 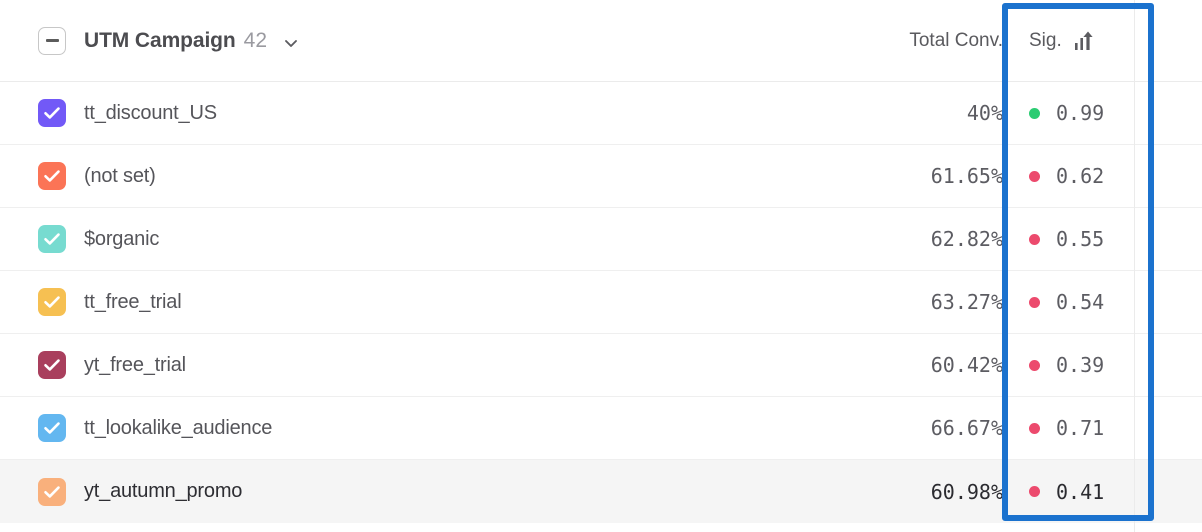 I want to click on total-conv-value: 60.42%, so click(x=966, y=365).